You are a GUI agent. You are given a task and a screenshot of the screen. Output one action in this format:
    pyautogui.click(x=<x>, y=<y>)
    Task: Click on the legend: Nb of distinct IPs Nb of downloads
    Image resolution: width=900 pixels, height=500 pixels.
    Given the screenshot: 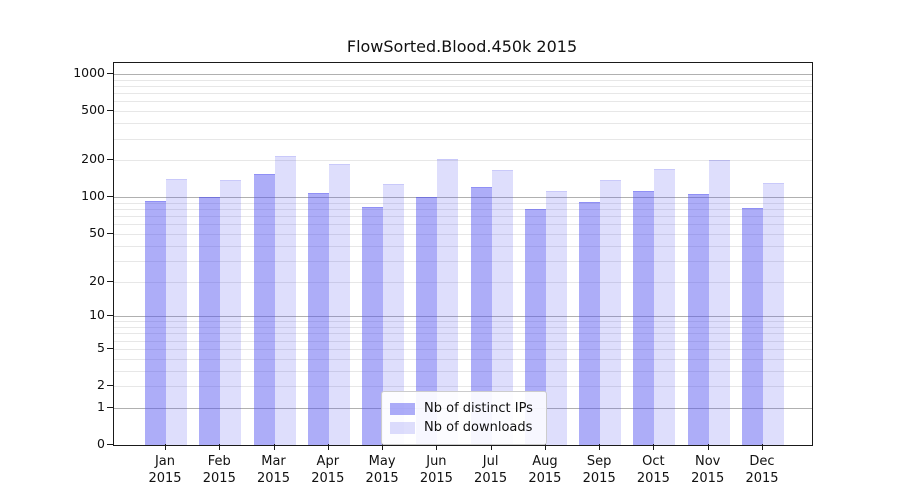 What is the action you would take?
    pyautogui.click(x=464, y=418)
    